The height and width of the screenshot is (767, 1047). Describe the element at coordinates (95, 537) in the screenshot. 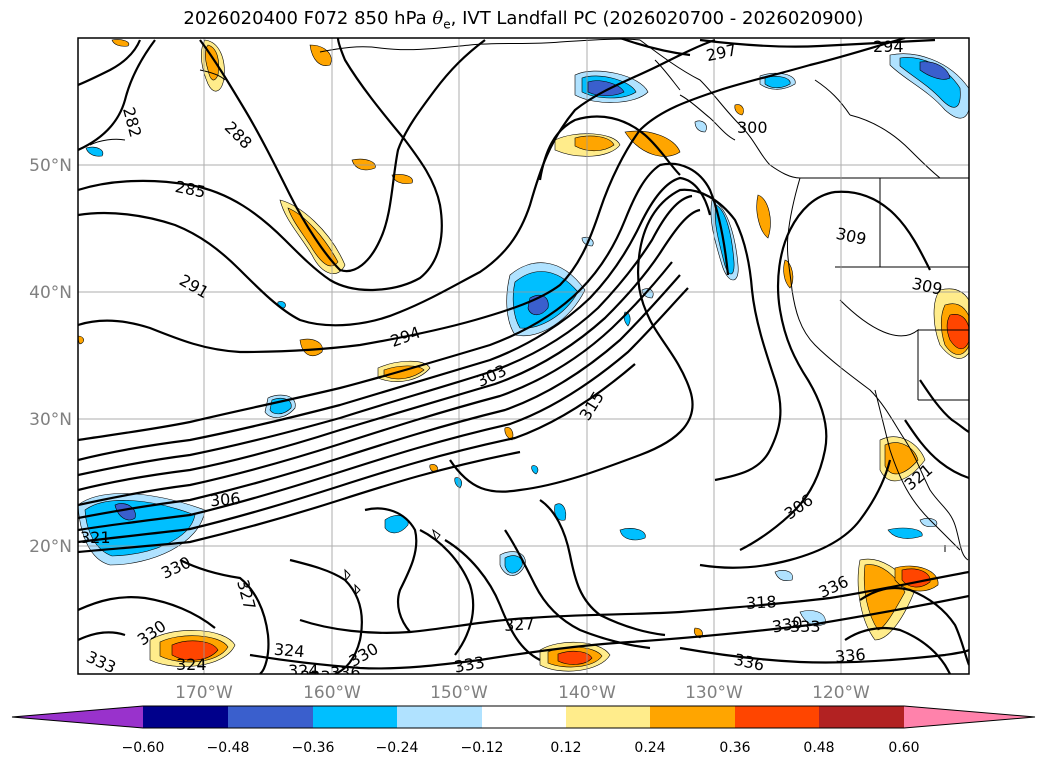

I see `contour-label: 321` at that location.